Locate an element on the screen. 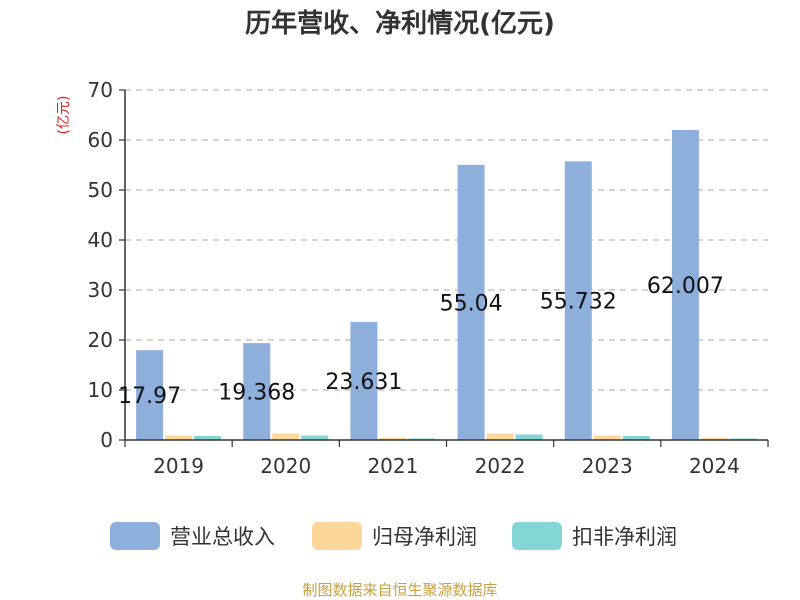  y-tick-label: 30 is located at coordinates (100, 290).